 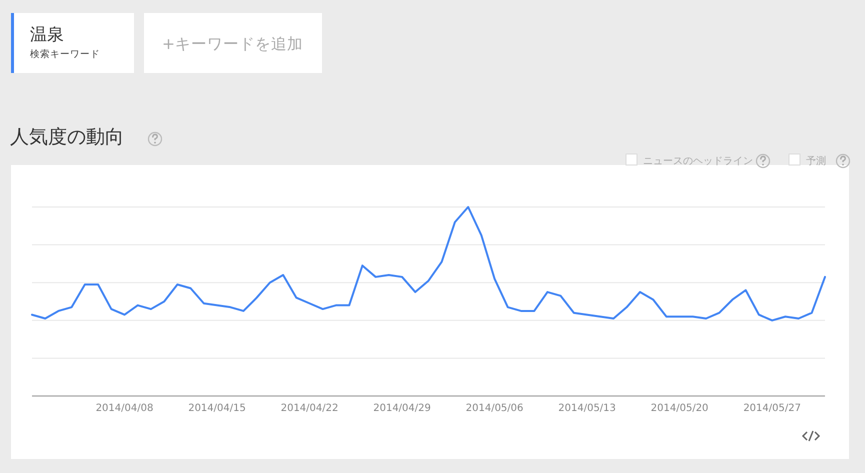 What do you see at coordinates (65, 54) in the screenshot?
I see `text: 検索キーワード` at bounding box center [65, 54].